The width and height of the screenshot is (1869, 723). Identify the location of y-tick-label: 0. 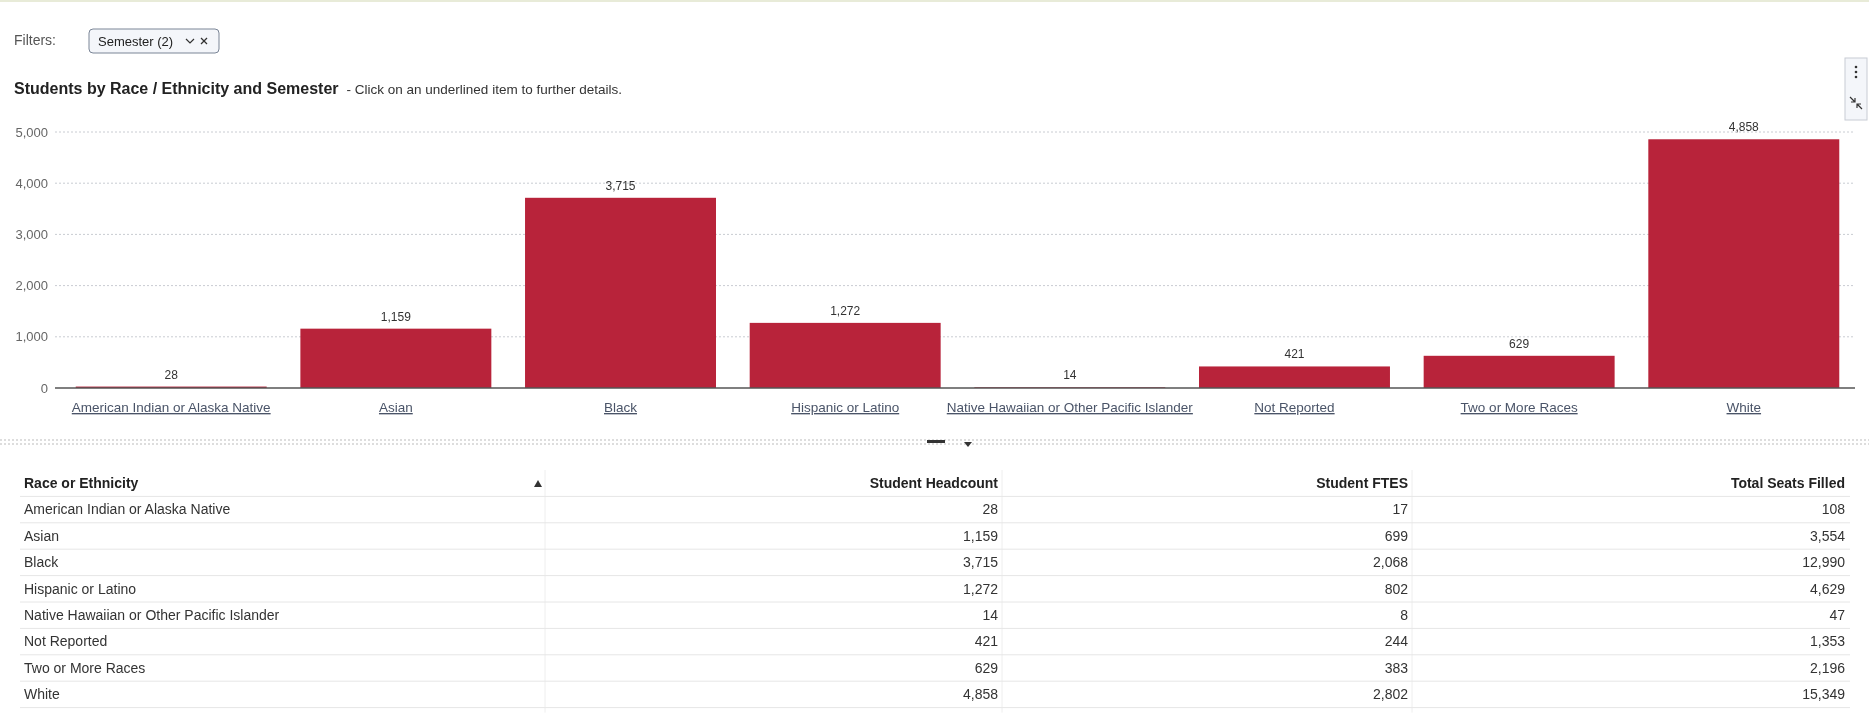
(44, 388).